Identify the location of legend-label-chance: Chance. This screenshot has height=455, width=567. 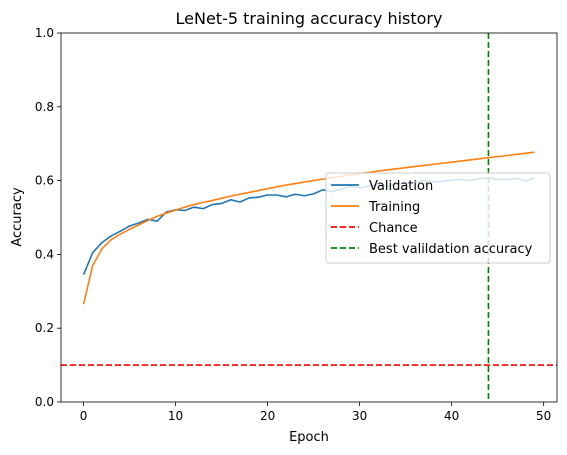
(393, 228).